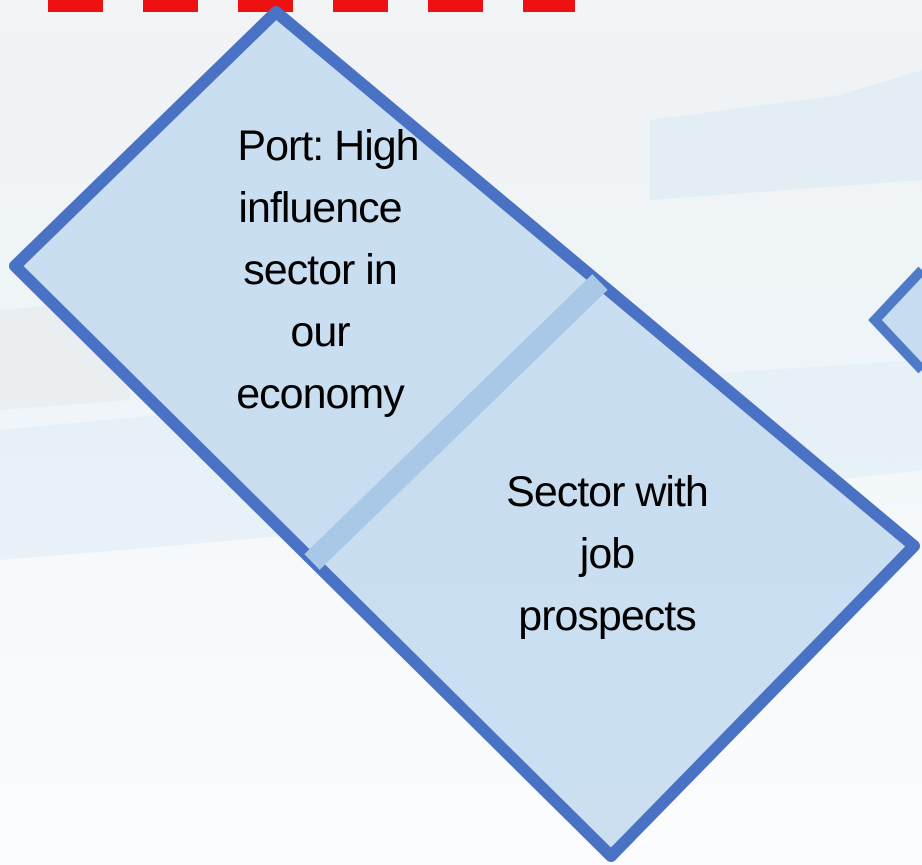 This screenshot has width=922, height=865. Describe the element at coordinates (786, 135) in the screenshot. I see `bg-pier` at that location.